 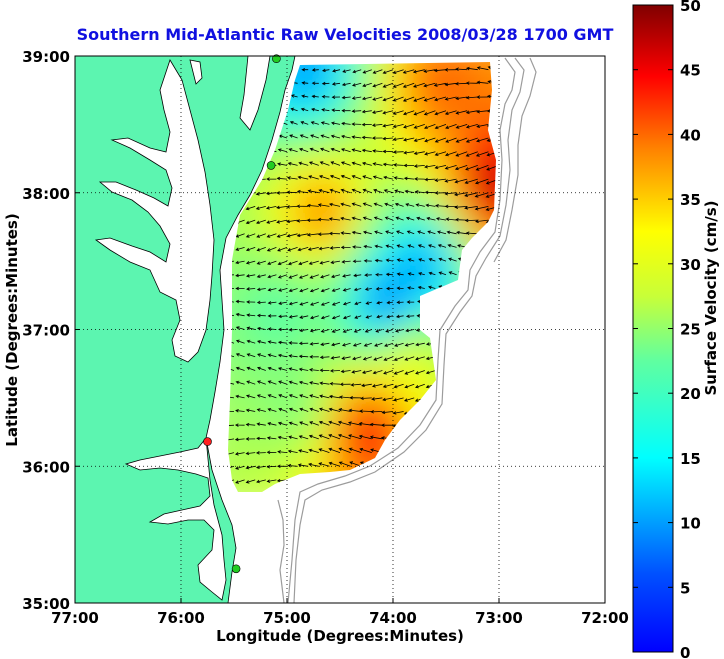 I want to click on colorbar-tick-label: 10, so click(x=690, y=524).